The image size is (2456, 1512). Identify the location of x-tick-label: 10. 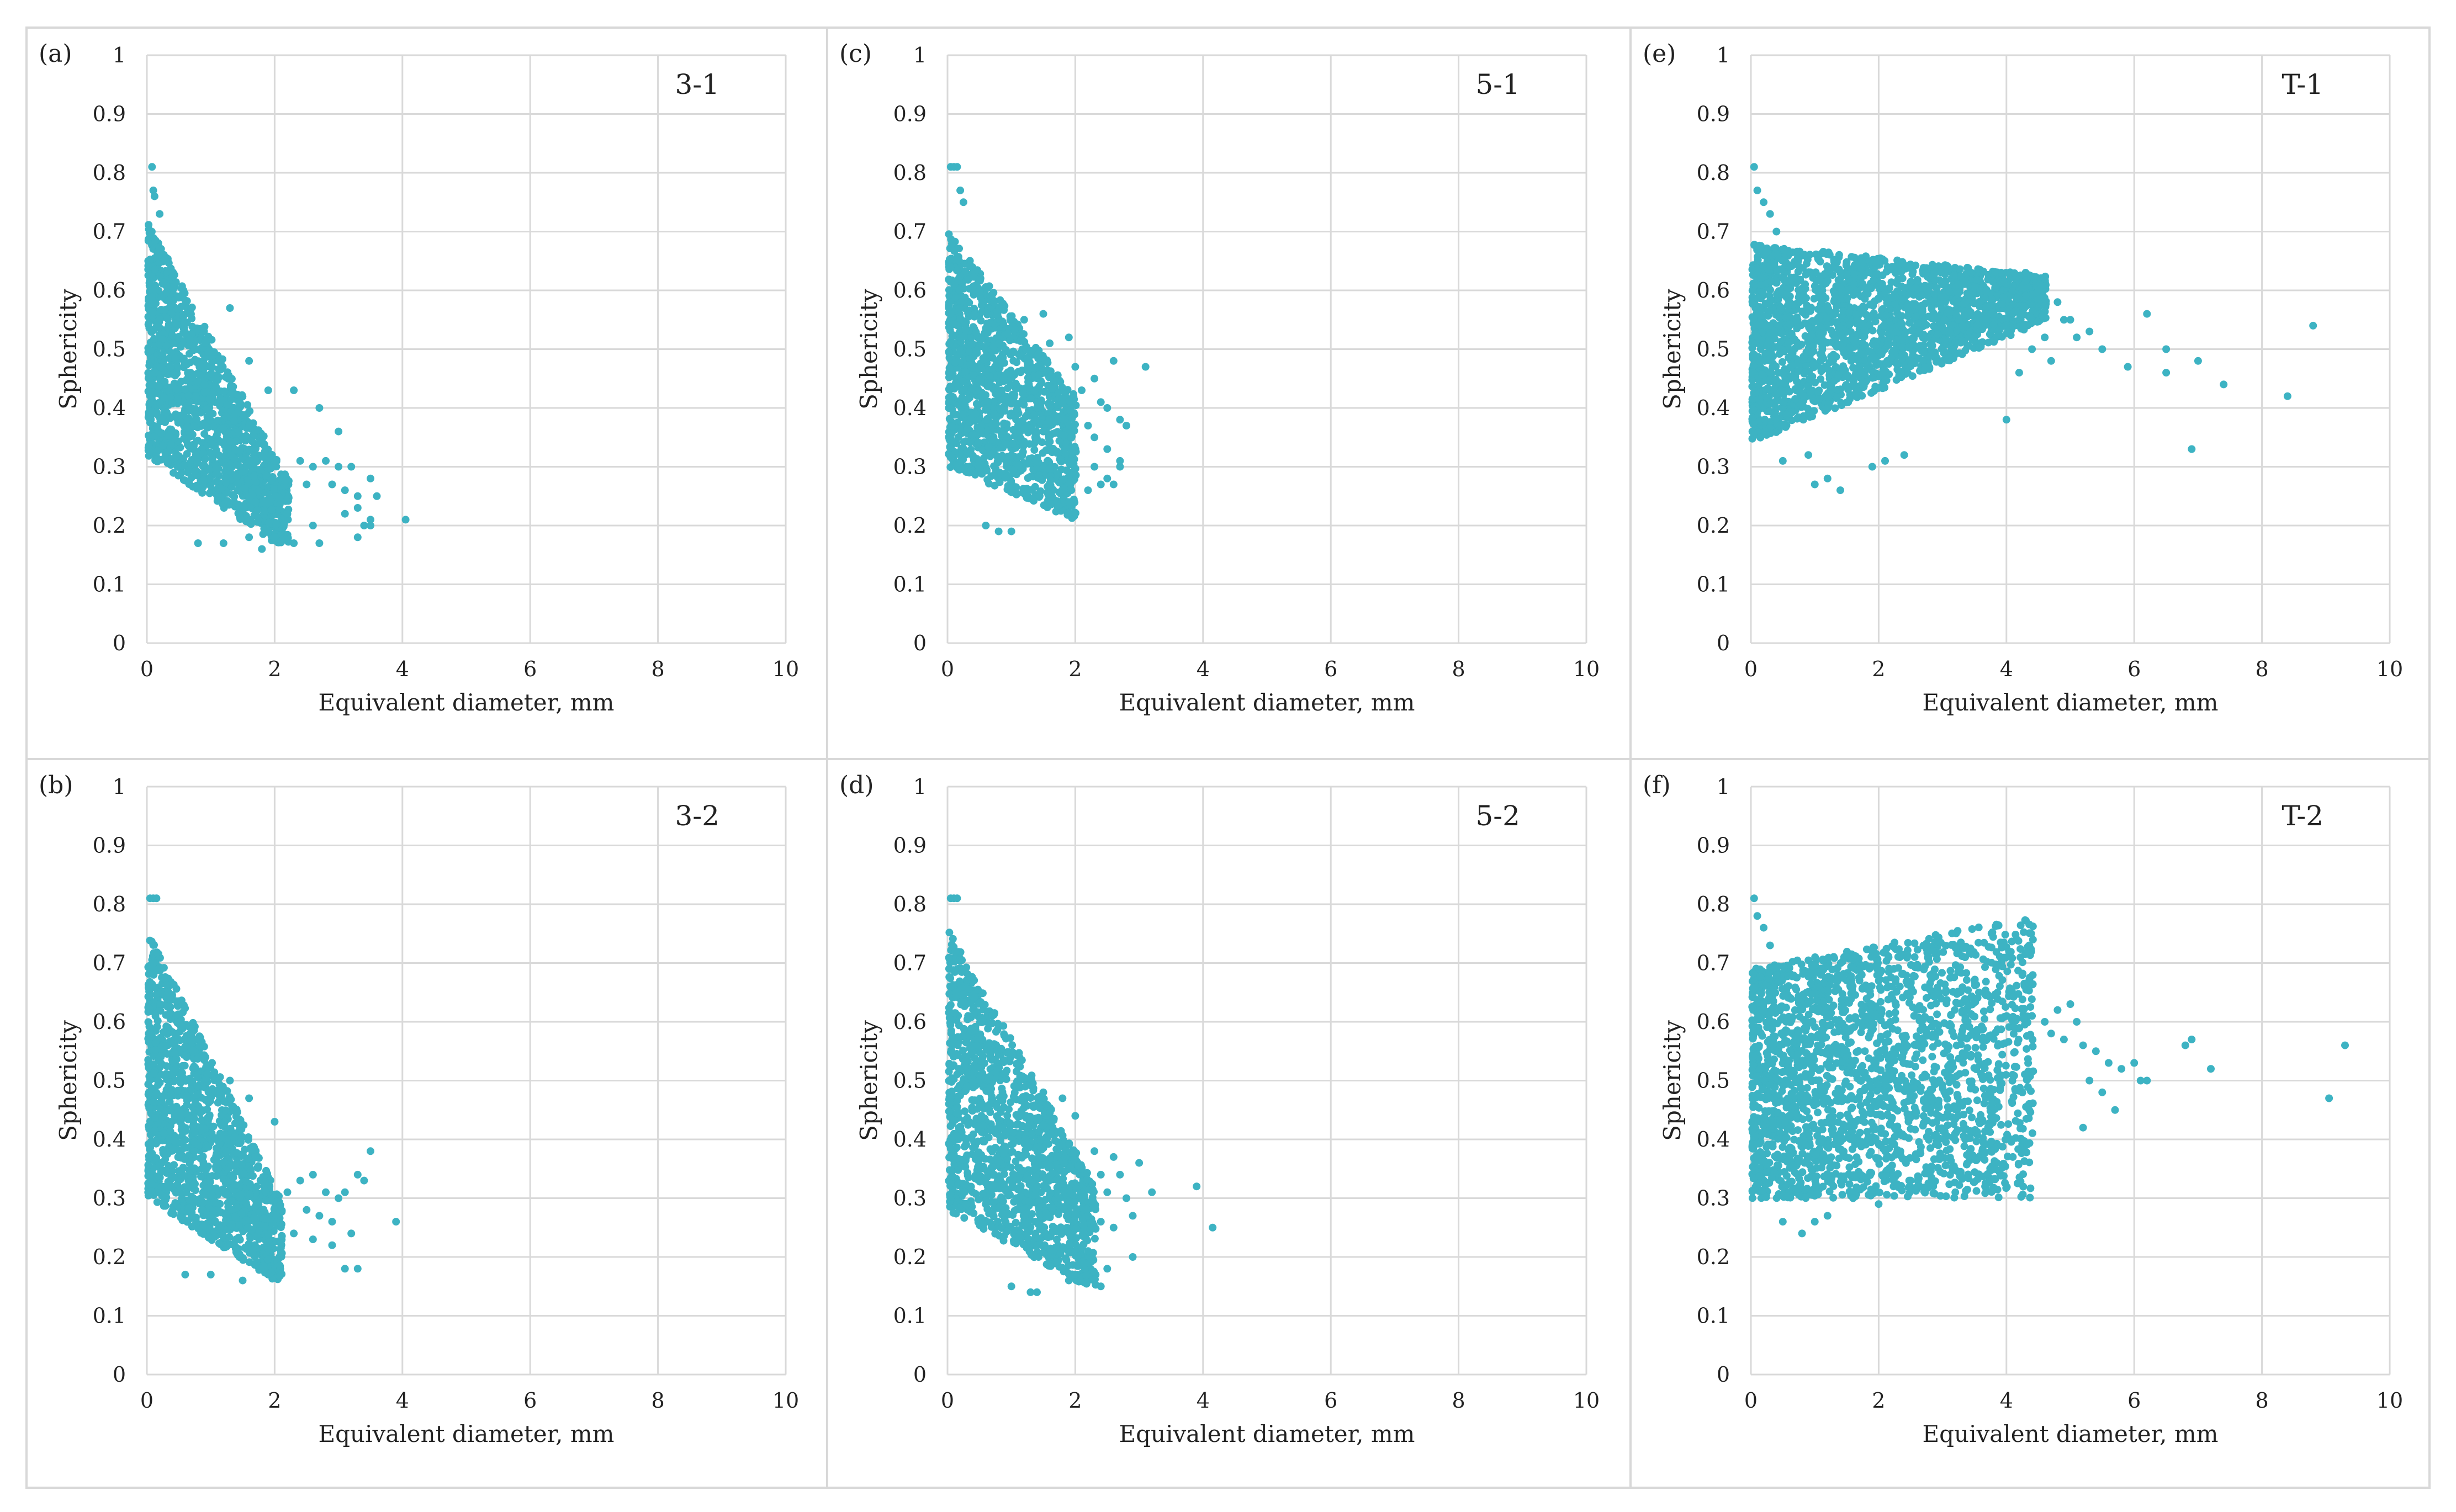
(785, 1401).